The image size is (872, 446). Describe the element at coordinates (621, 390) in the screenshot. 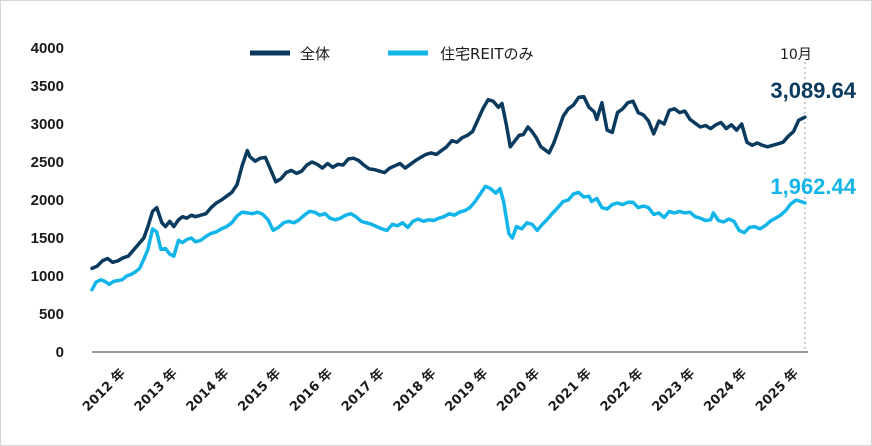

I see `x-tick-label: 2022 年` at that location.